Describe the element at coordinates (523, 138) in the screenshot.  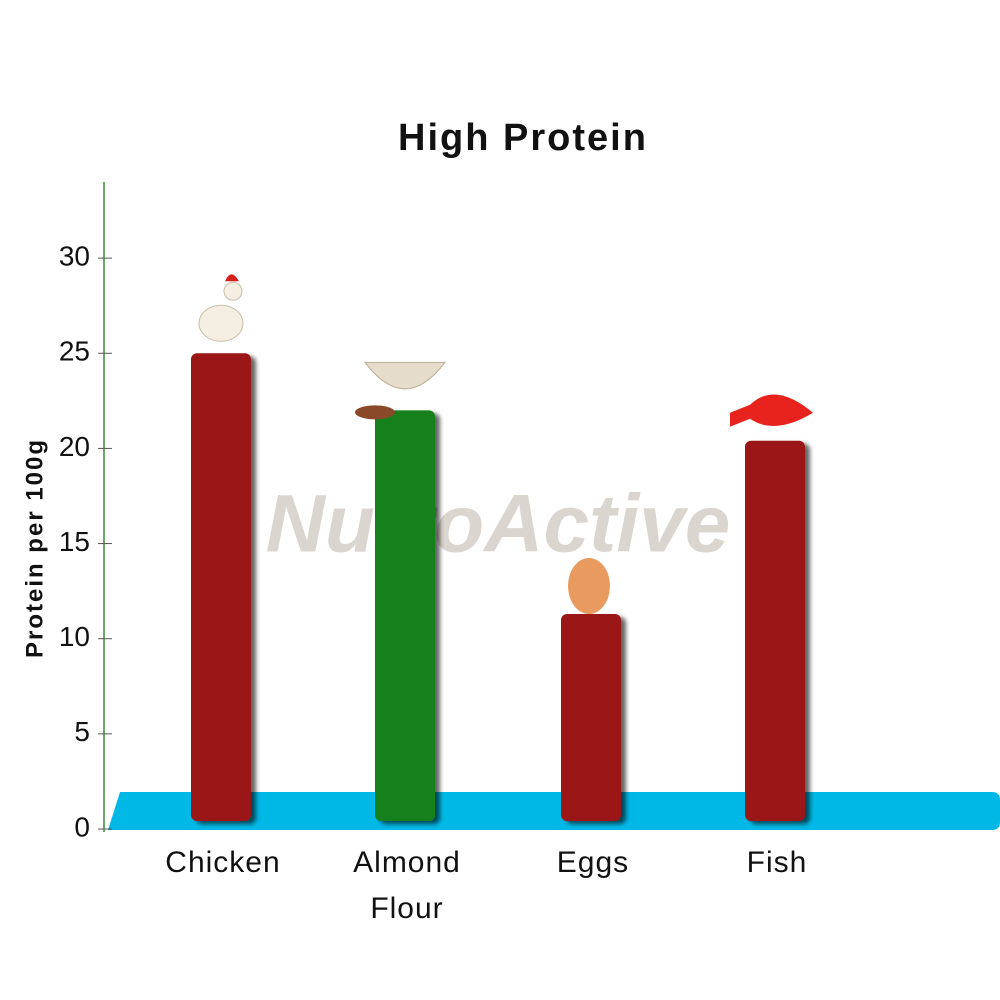
I see `chart-title: High Protein` at that location.